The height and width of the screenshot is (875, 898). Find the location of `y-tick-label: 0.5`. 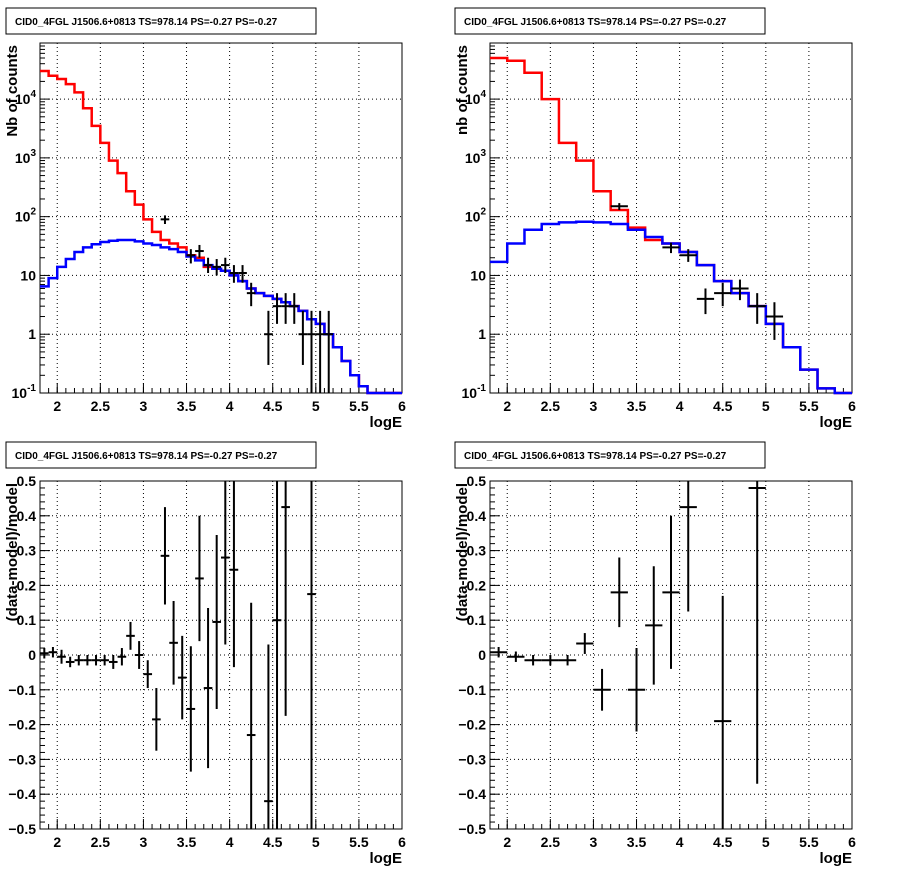

y-tick-label: 0.5 is located at coordinates (27, 481).